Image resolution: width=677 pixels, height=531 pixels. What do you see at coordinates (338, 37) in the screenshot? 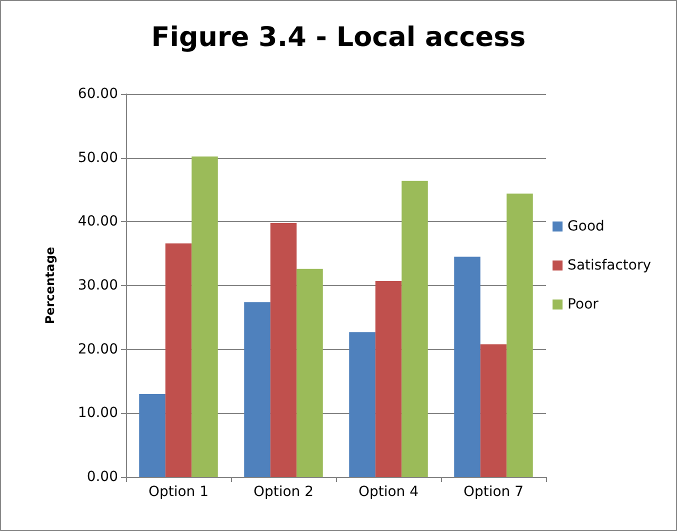
I see `chart-title: Figure 3.4 - Local access` at bounding box center [338, 37].